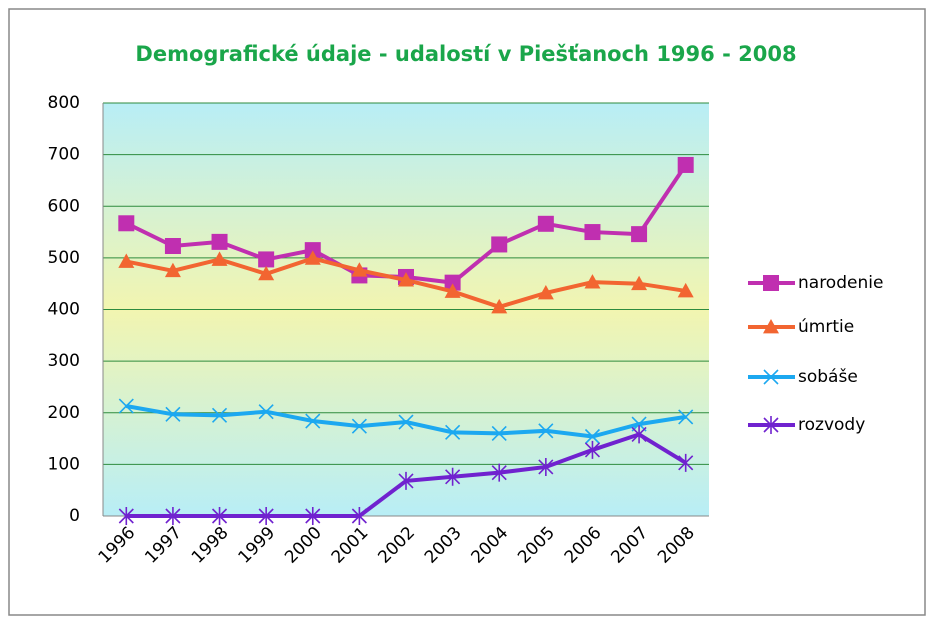  Describe the element at coordinates (828, 377) in the screenshot. I see `legend-label: sobáše` at that location.